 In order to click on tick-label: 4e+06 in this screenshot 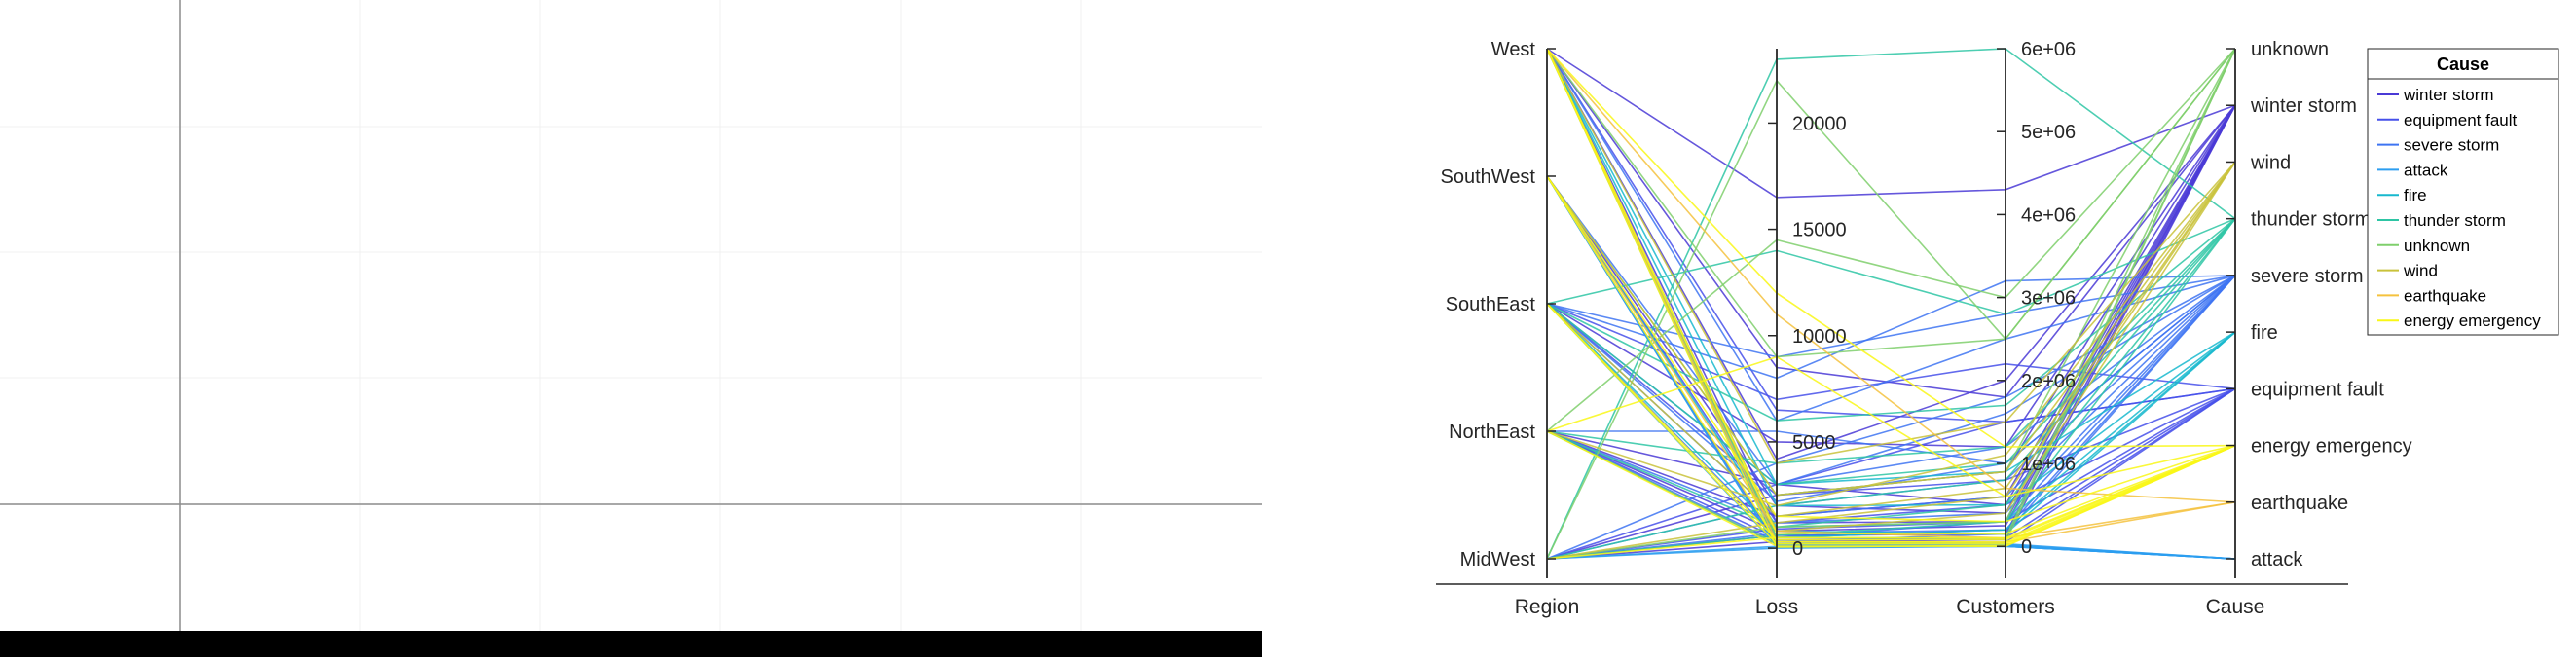, I will do `click(2048, 215)`.